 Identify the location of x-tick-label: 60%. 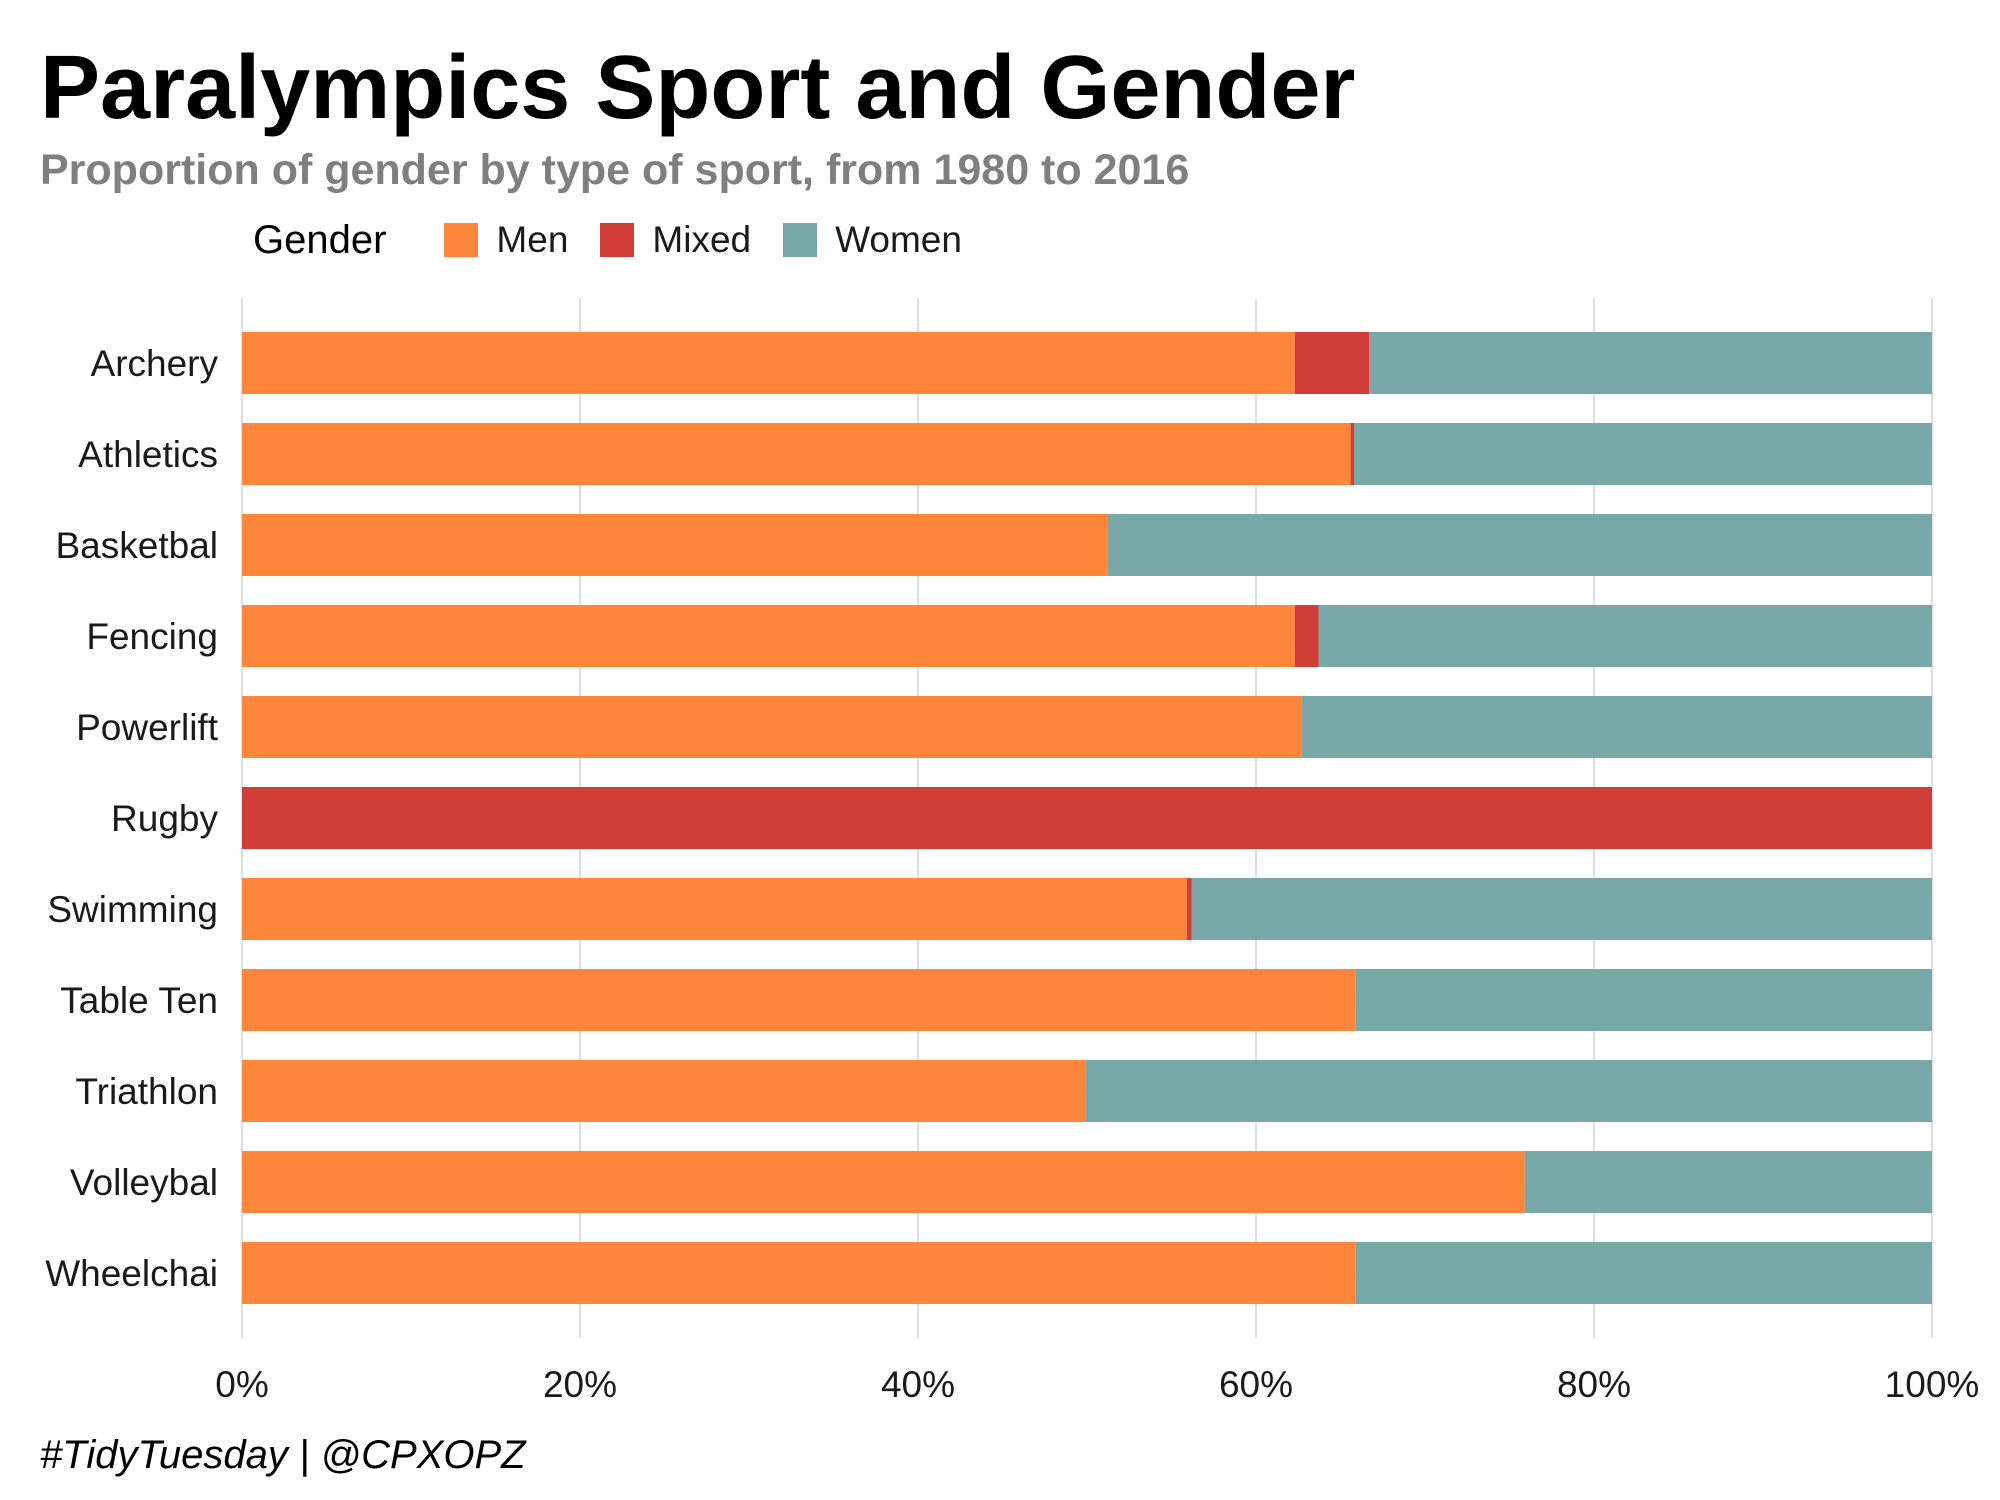
(1256, 1384).